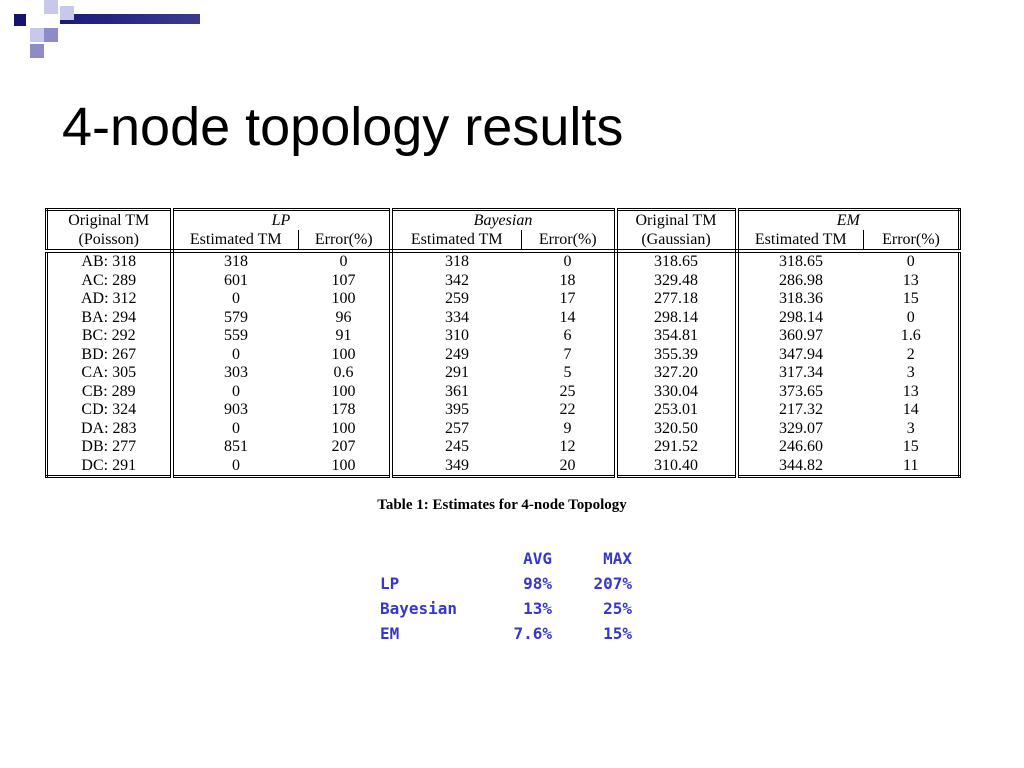 The width and height of the screenshot is (1024, 768). I want to click on table-row: DB: 277 851 207 245 12 291.52 246.60 15, so click(503, 447).